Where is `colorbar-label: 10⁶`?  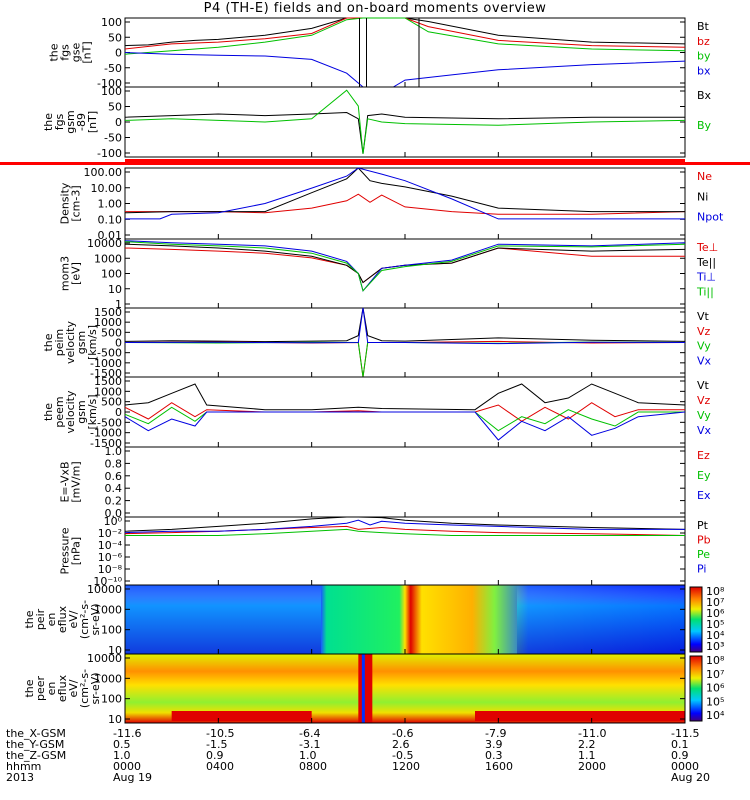
colorbar-label: 10⁶ is located at coordinates (715, 613).